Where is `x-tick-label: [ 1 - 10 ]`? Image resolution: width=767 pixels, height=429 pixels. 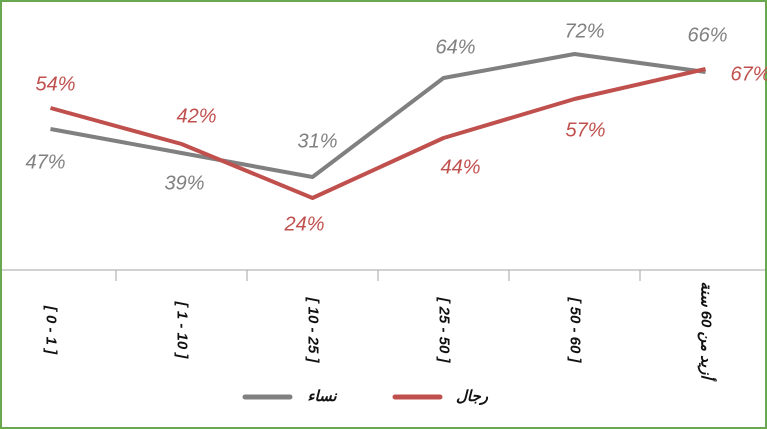
x-tick-label: [ 1 - 10 ] is located at coordinates (182, 330).